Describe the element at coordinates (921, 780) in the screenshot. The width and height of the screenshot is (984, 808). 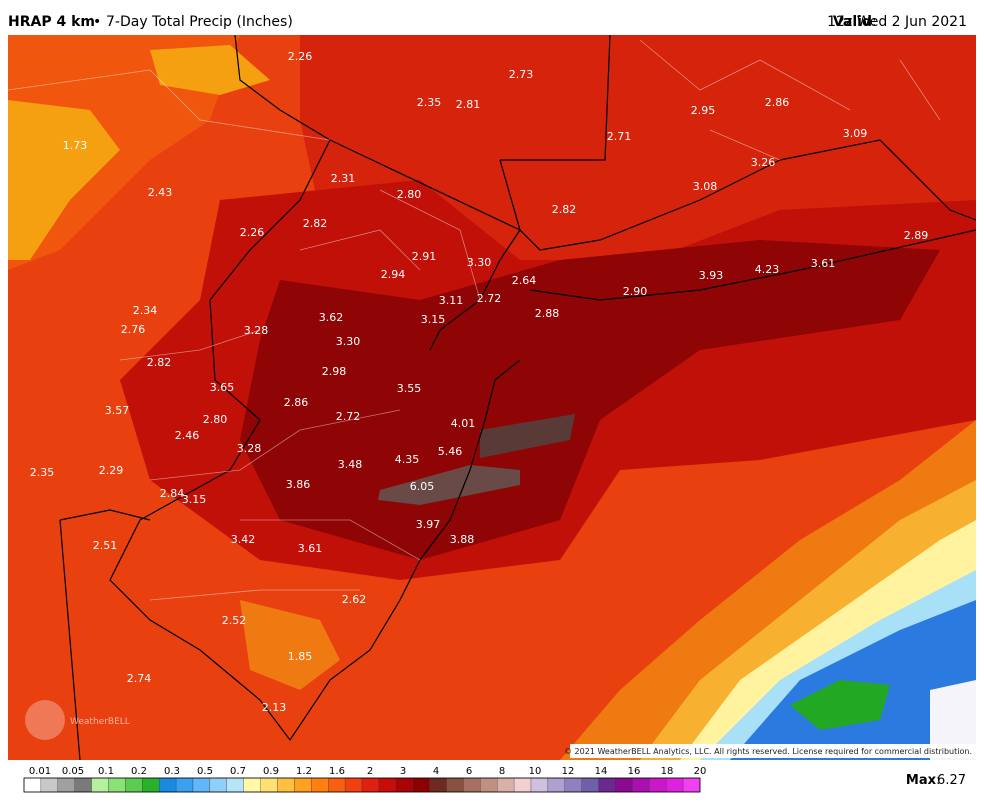
I see `max-label: Max` at that location.